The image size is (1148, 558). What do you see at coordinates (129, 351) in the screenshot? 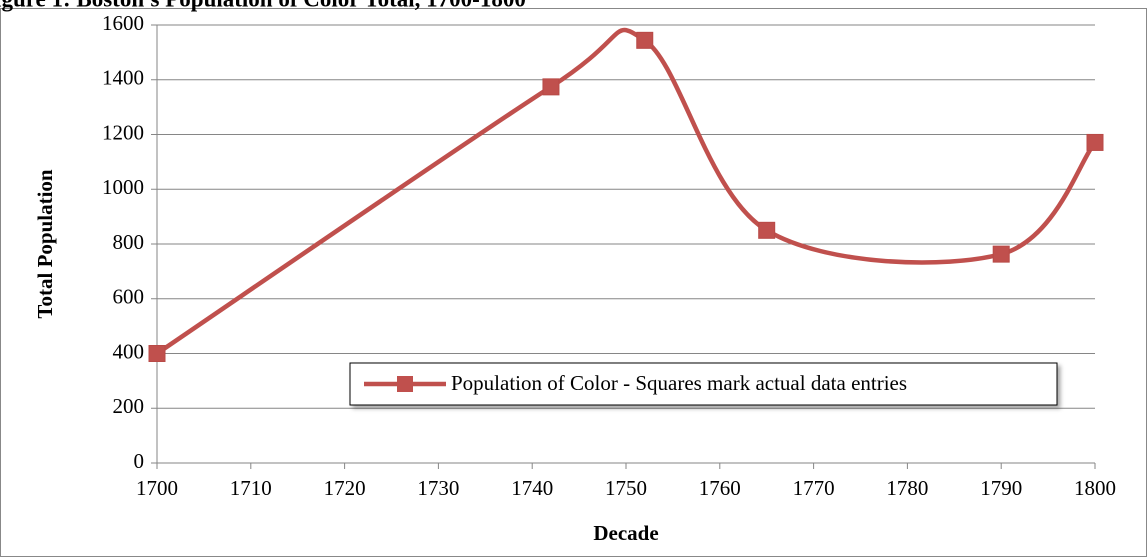
I see `y-tick-label: 400` at bounding box center [129, 351].